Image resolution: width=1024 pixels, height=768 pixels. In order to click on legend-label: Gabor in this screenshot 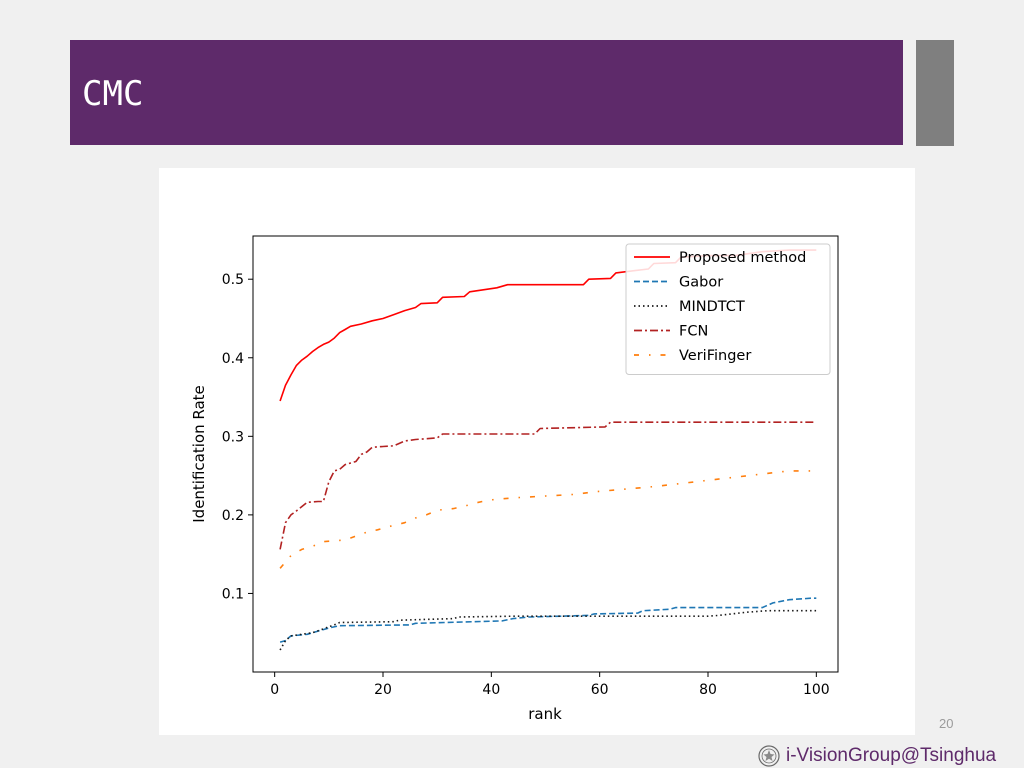, I will do `click(701, 283)`.